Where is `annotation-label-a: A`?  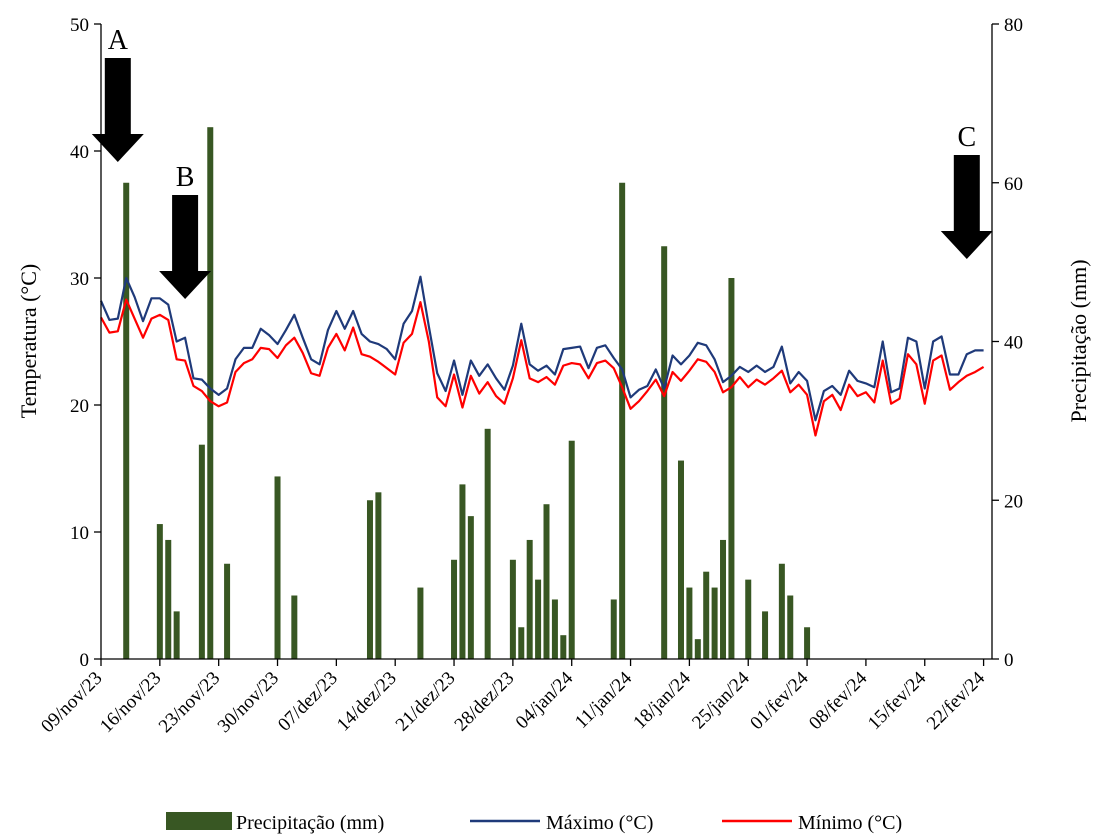
annotation-label-a: A is located at coordinates (118, 40).